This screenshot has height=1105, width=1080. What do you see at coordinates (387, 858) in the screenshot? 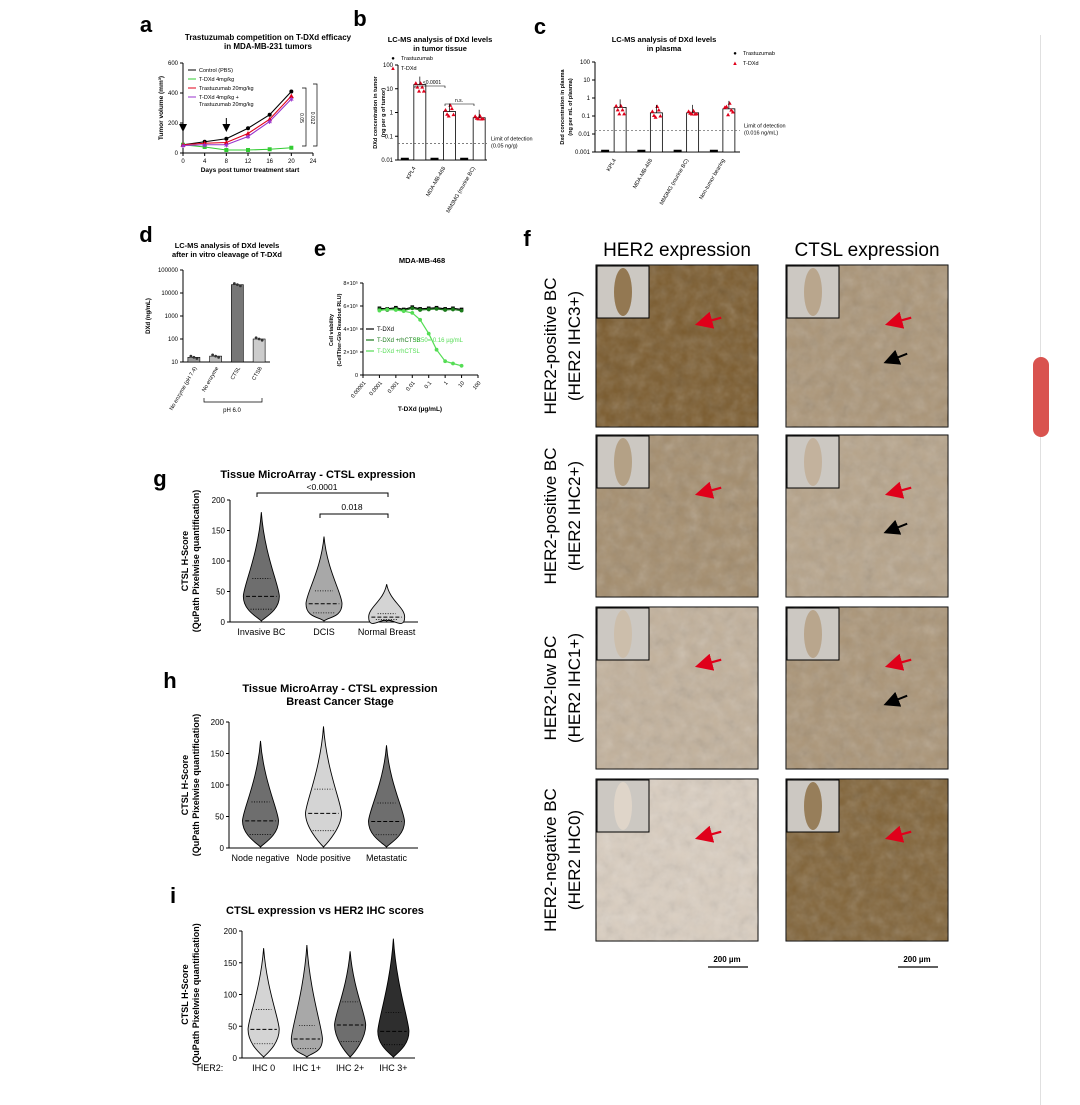
I see `x-tick-label: Metastatic` at bounding box center [387, 858].